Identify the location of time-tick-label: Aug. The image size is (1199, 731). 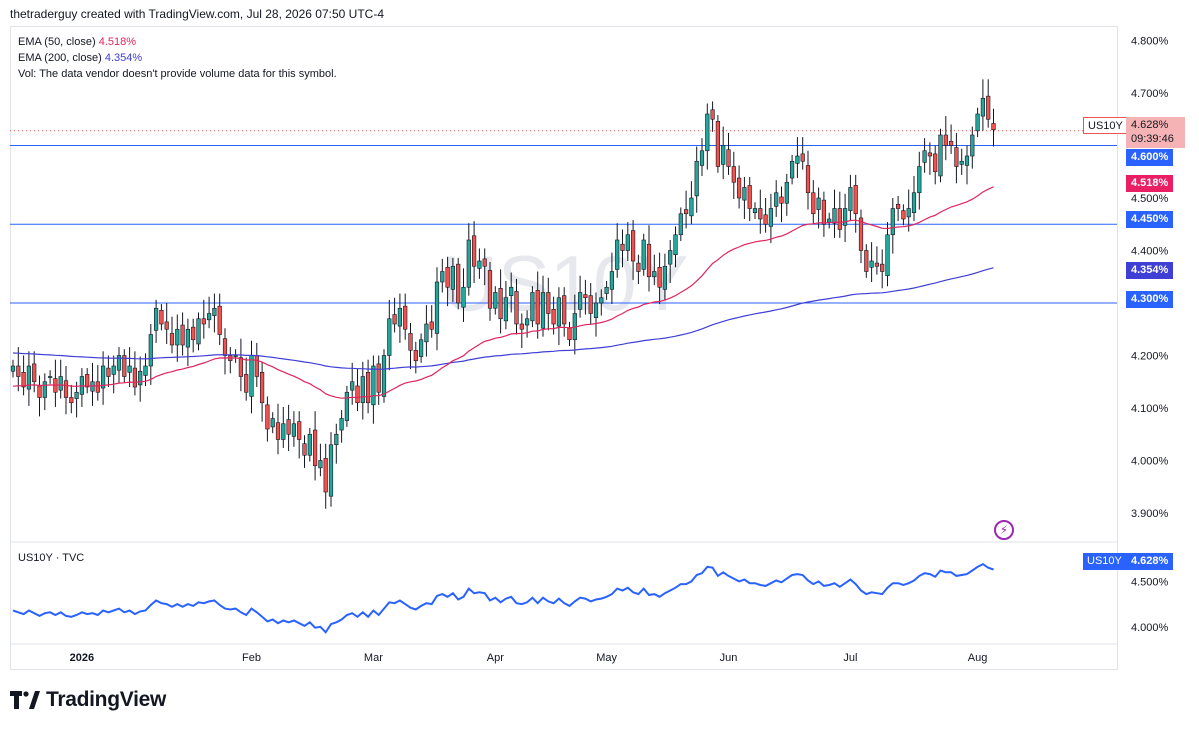
(978, 658).